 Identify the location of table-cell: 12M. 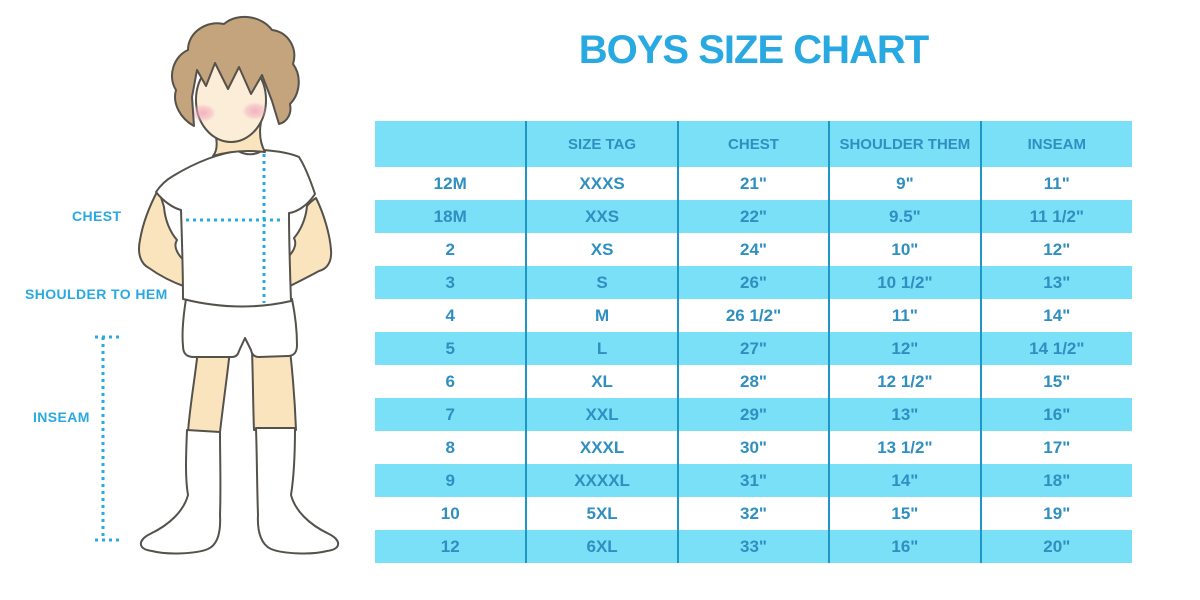
(451, 183).